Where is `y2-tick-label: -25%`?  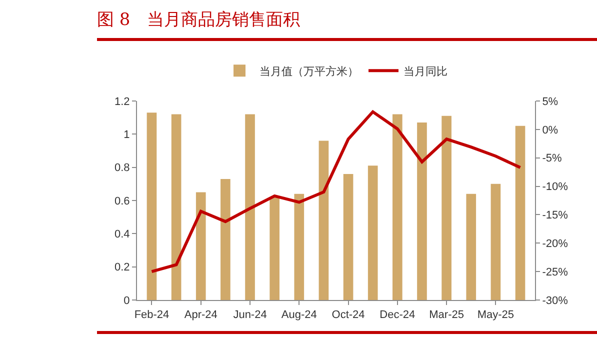
y2-tick-label: -25% is located at coordinates (555, 272).